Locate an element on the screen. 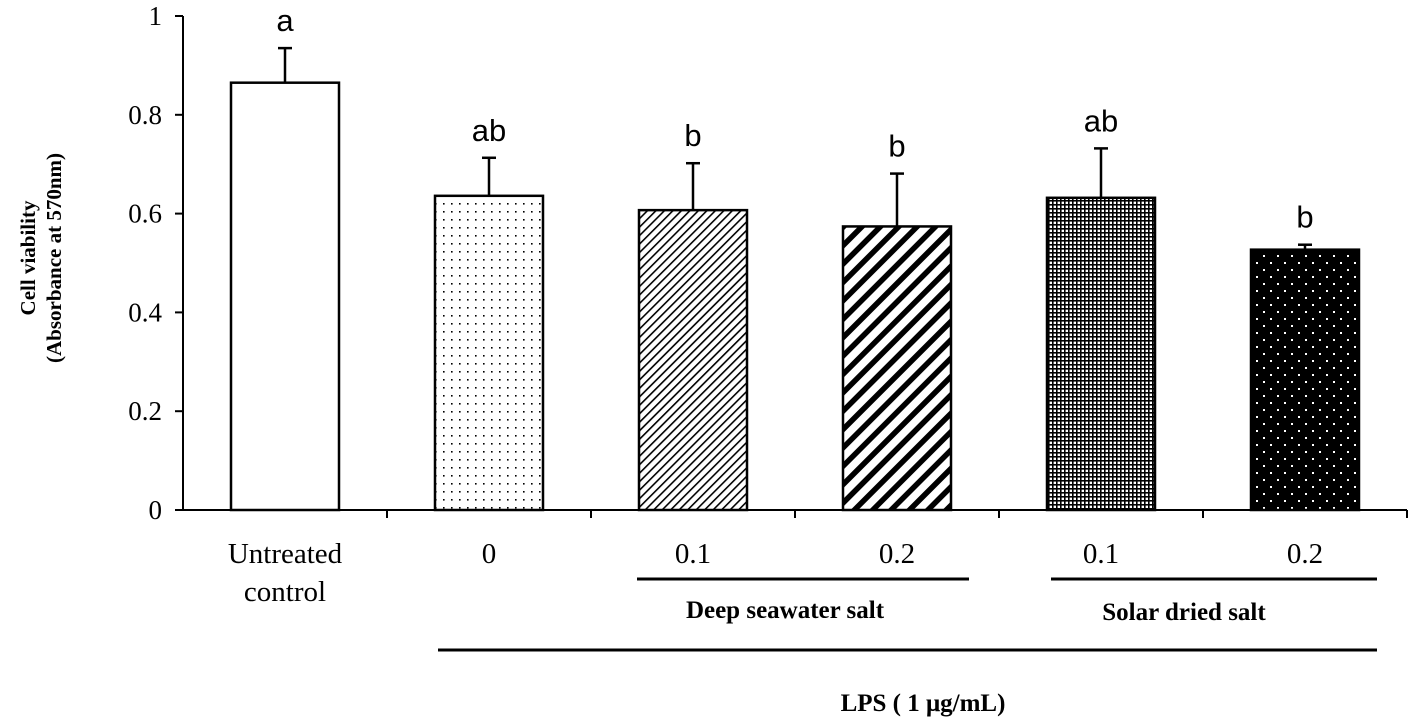 Image resolution: width=1414 pixels, height=727 pixels. y-tick-label: 0.2 is located at coordinates (145, 411).